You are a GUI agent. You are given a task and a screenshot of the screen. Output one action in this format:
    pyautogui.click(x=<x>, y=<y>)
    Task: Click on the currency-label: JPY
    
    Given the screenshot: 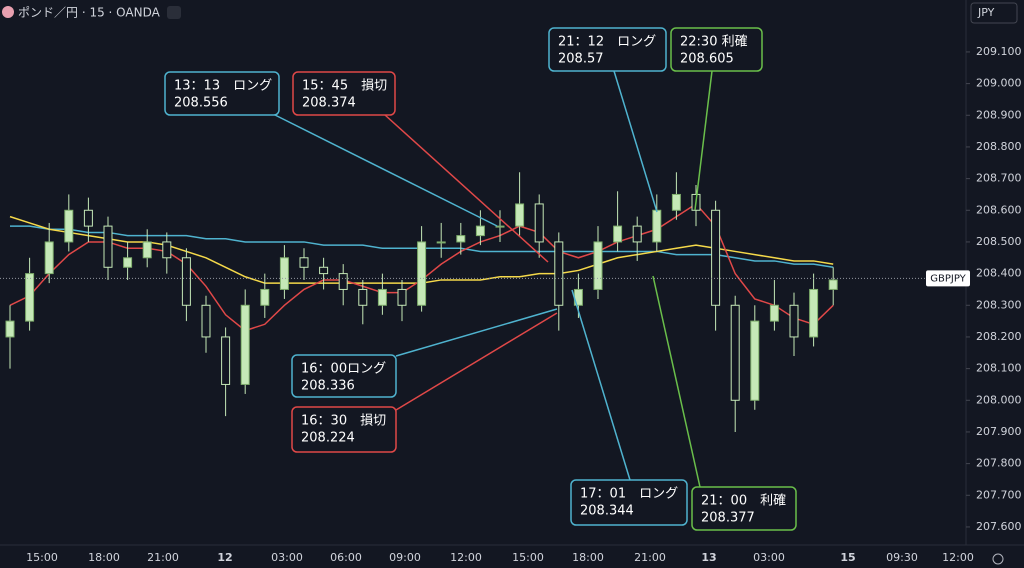 What is the action you would take?
    pyautogui.click(x=986, y=12)
    